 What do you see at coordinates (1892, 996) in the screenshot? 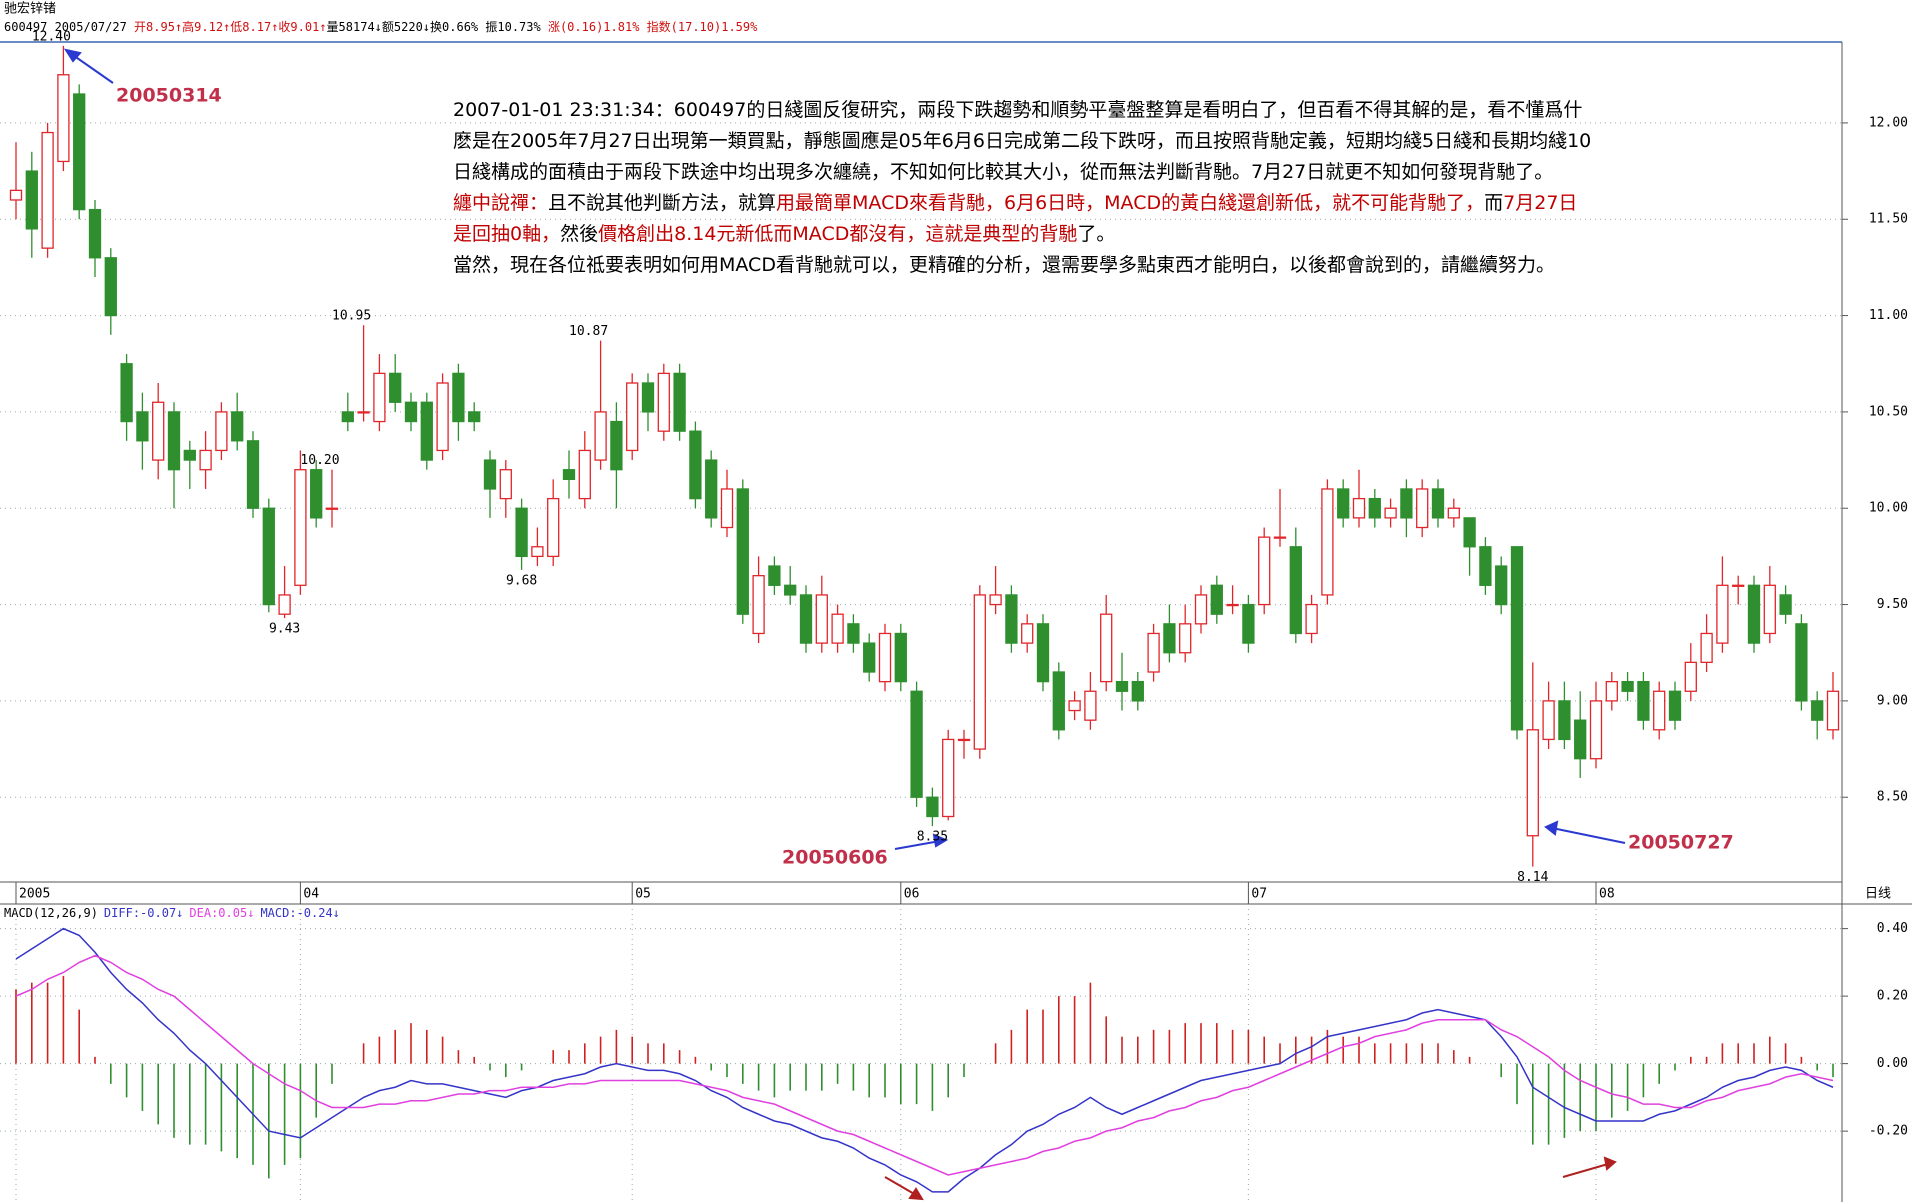
I see `y-tick-label: 0.20` at bounding box center [1892, 996].